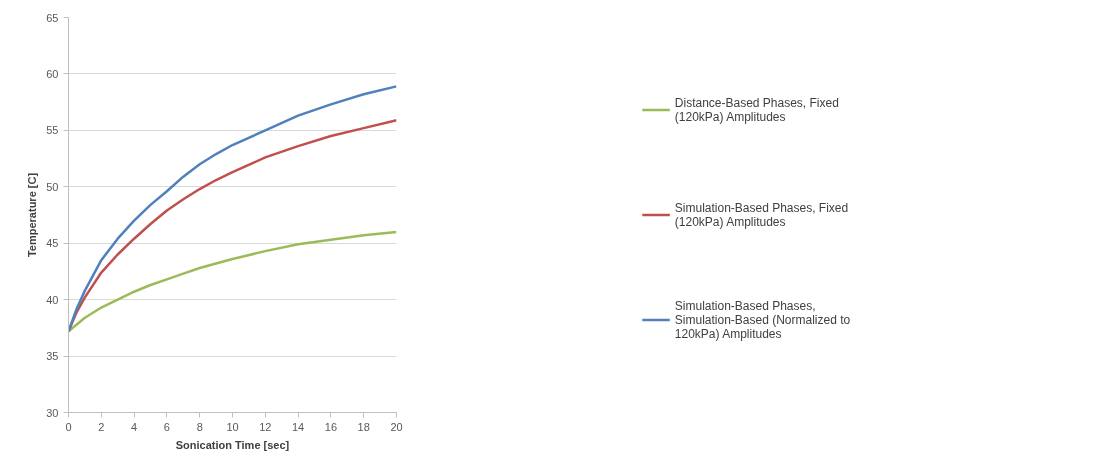 The image size is (1096, 467). I want to click on x-tick-label: 2, so click(101, 426).